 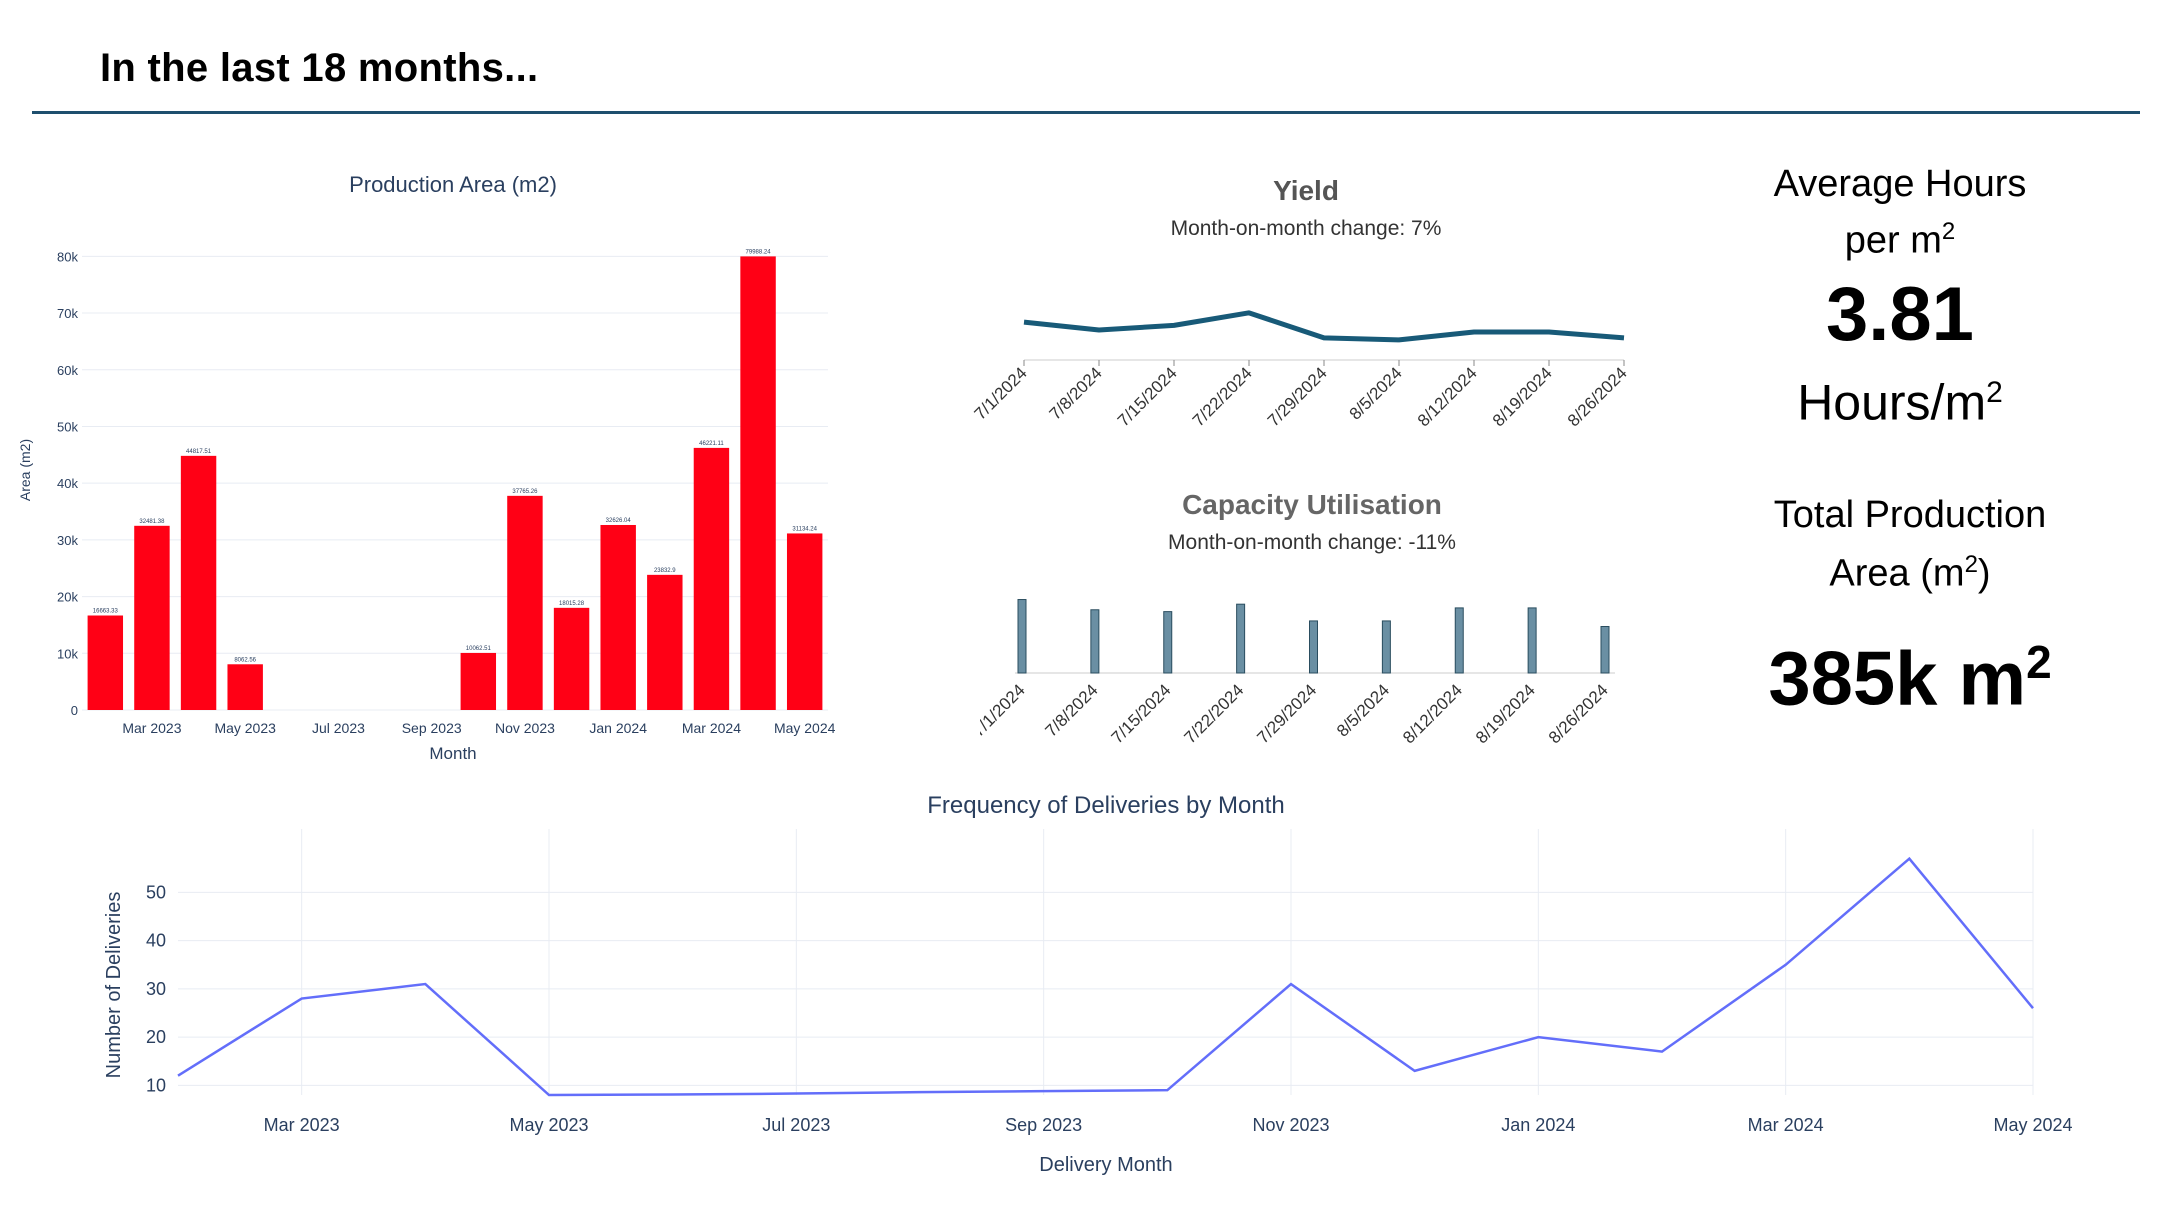 I want to click on kpi-label-line2: Area (m2), so click(x=1910, y=573).